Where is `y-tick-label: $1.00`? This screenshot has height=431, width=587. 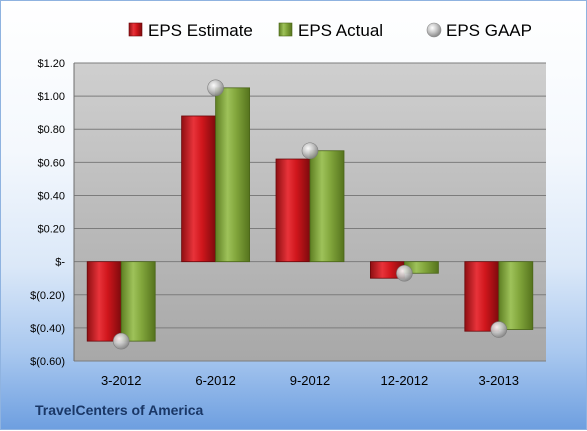
y-tick-label: $1.00 is located at coordinates (51, 97).